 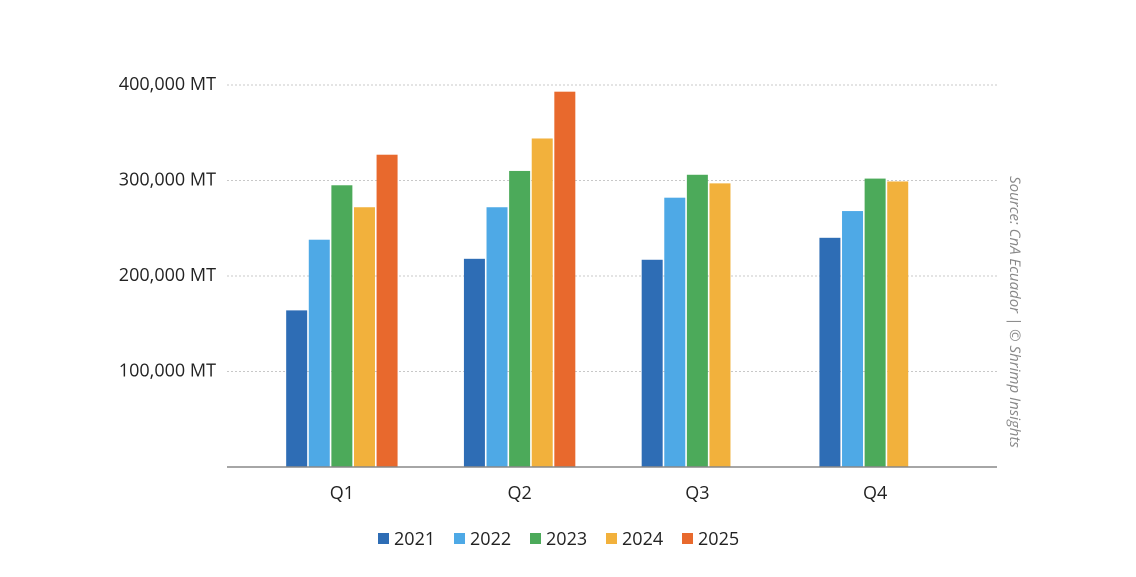 What do you see at coordinates (566, 539) in the screenshot?
I see `legend-label: 2023` at bounding box center [566, 539].